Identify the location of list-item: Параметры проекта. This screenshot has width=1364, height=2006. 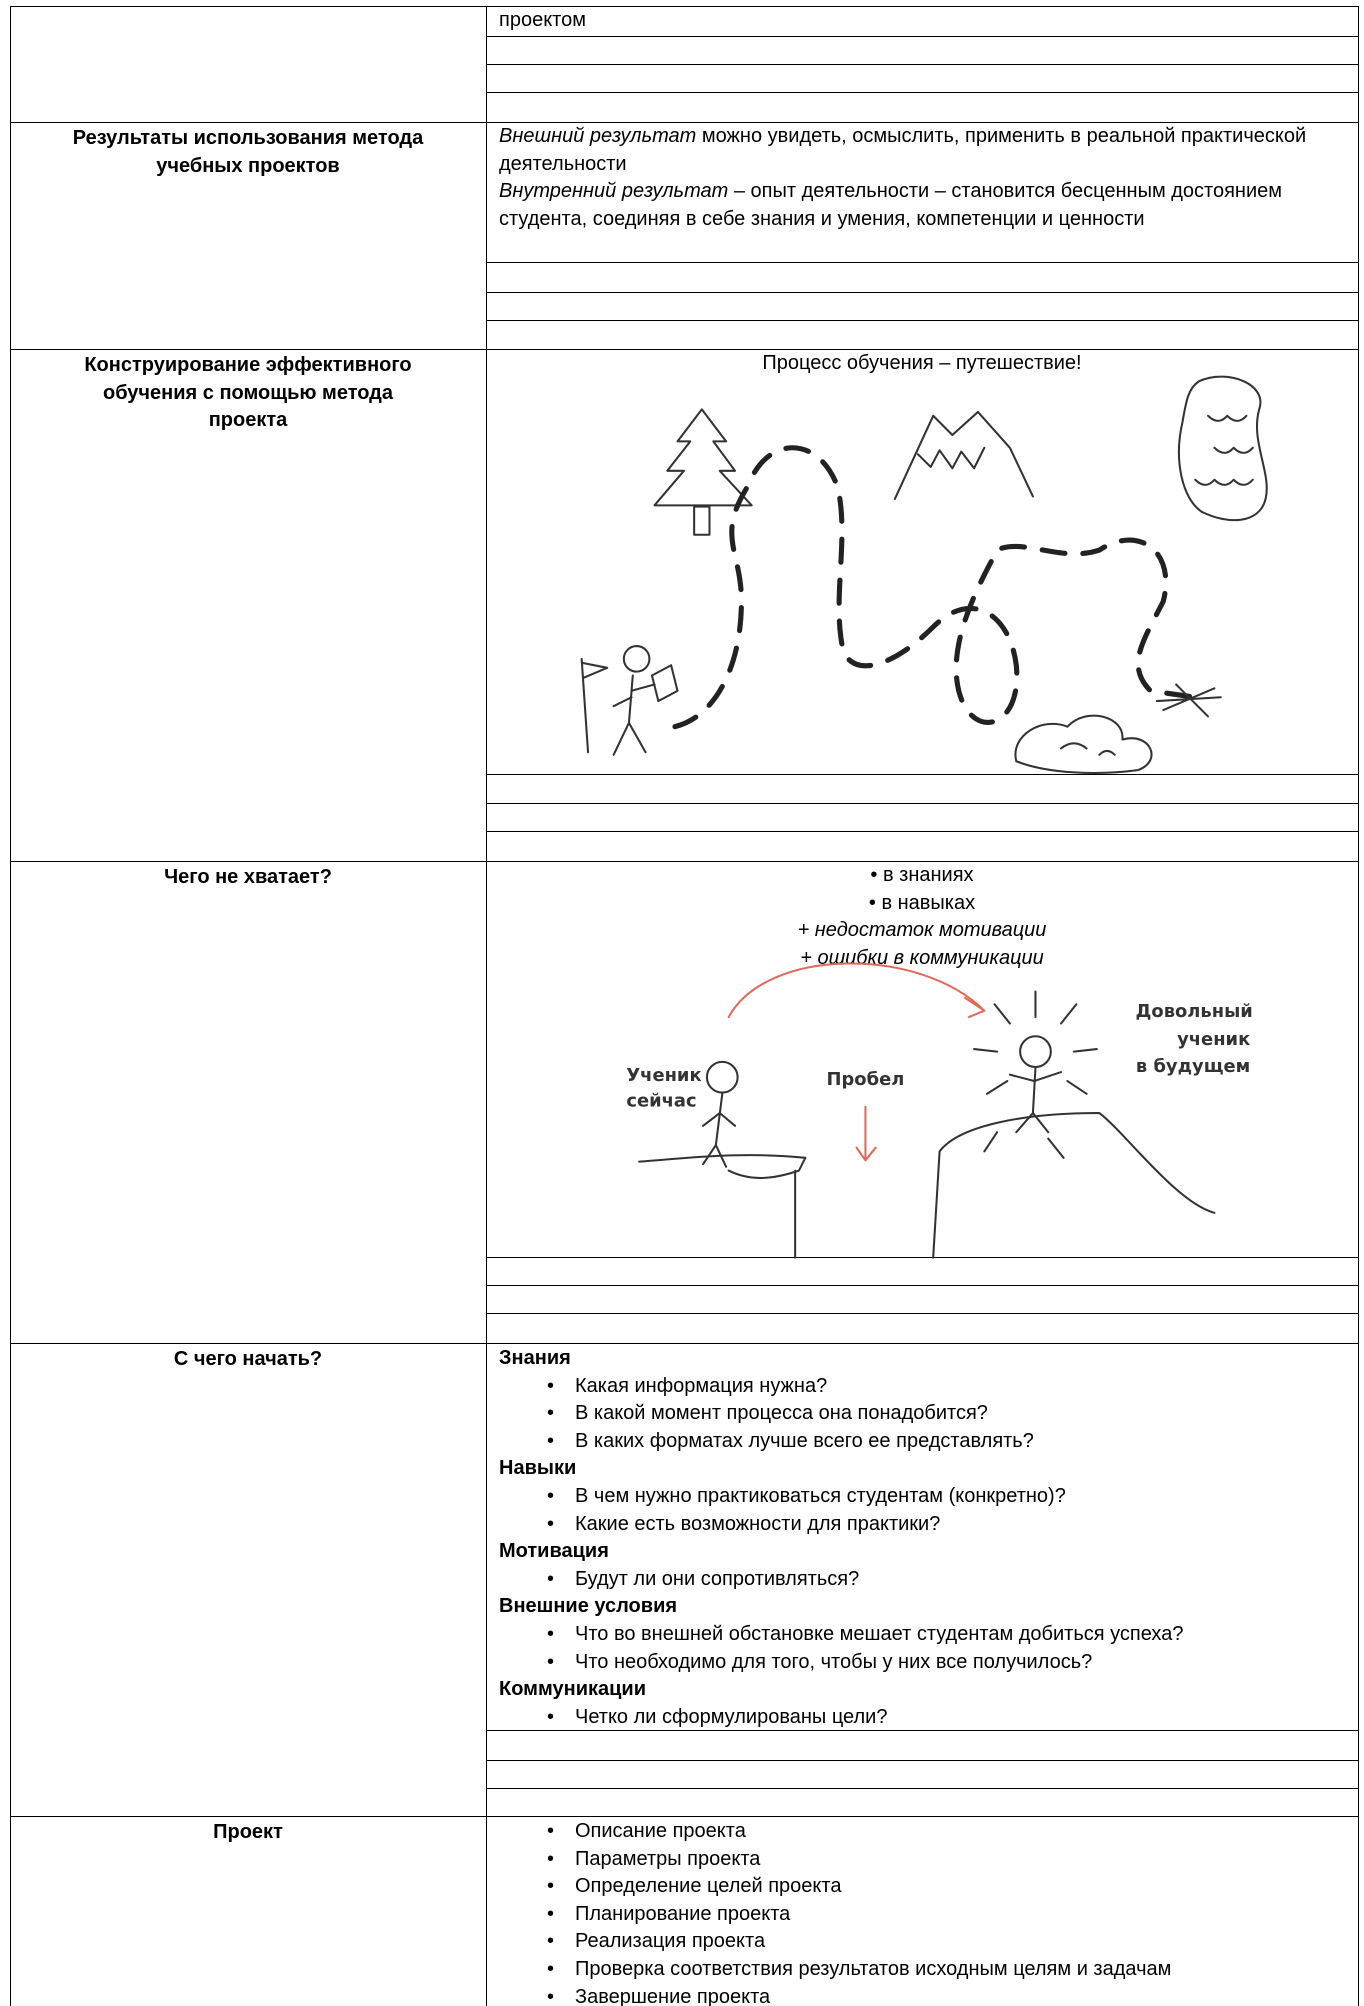
(926, 1860).